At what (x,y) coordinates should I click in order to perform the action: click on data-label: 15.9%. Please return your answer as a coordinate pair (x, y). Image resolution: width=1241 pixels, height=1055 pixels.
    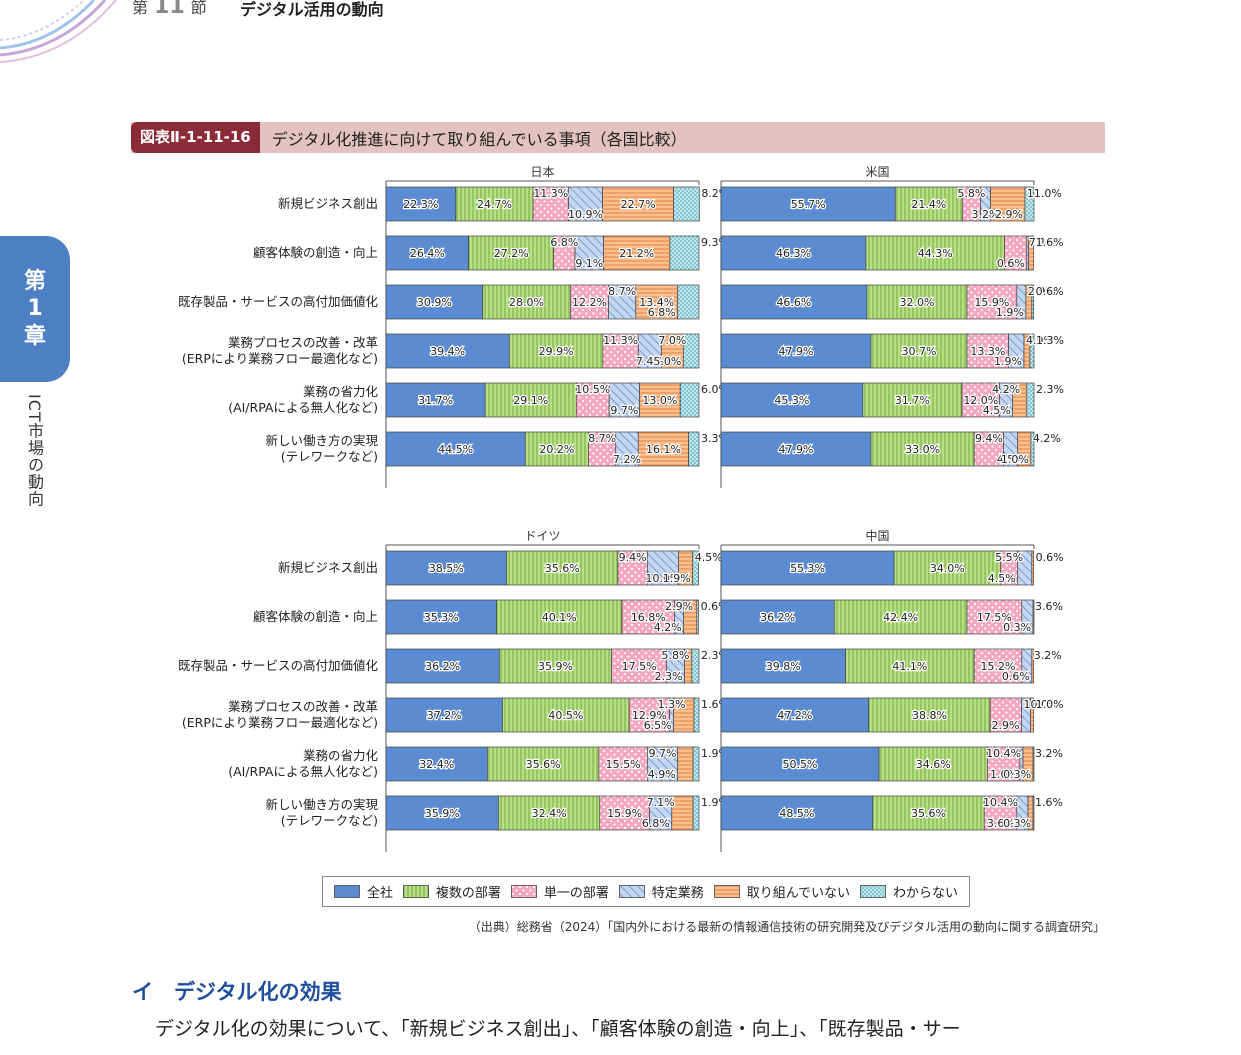
    Looking at the image, I should click on (991, 302).